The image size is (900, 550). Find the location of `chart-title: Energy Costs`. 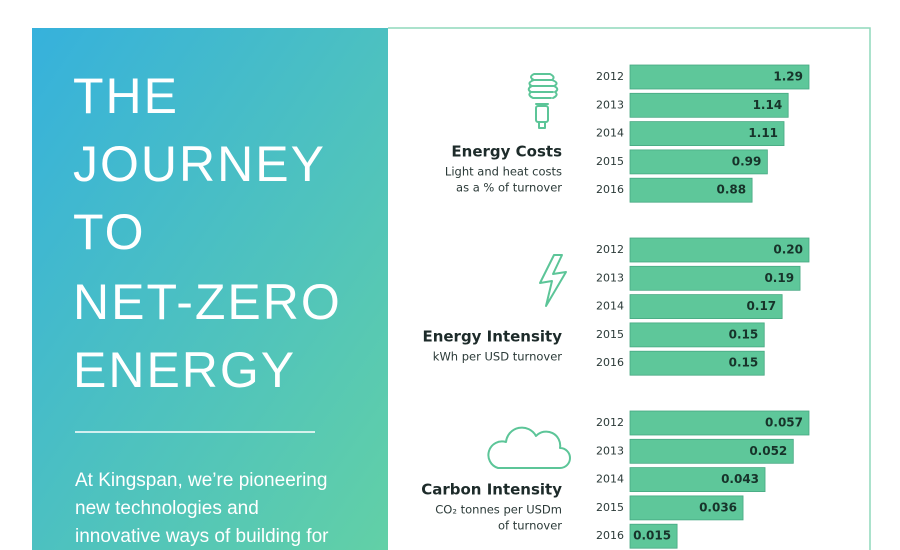

chart-title: Energy Costs is located at coordinates (506, 152).